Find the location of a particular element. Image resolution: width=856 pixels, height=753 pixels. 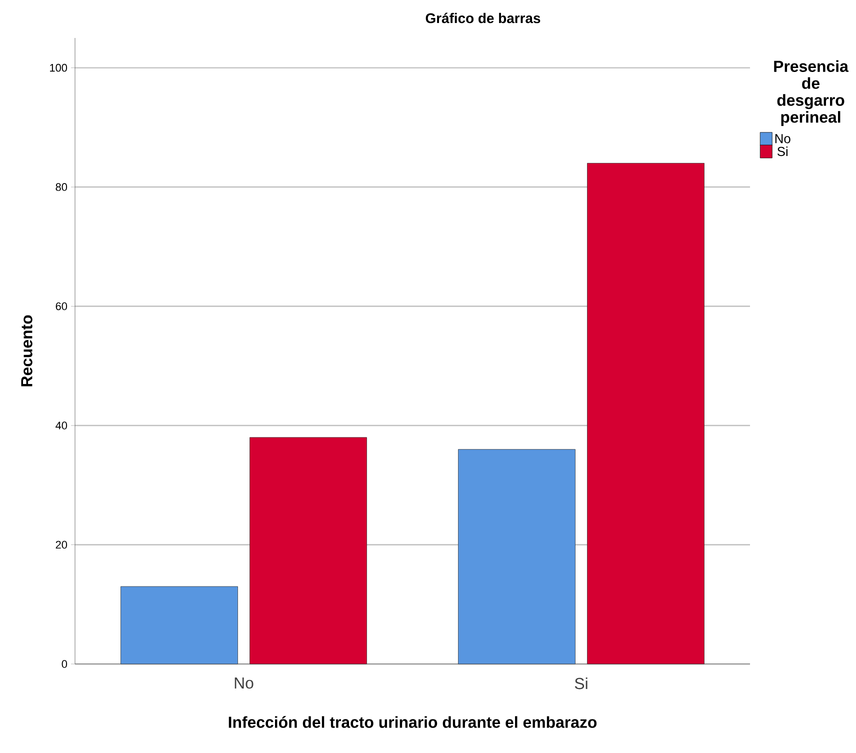

y-tick-label: 100 is located at coordinates (59, 68).